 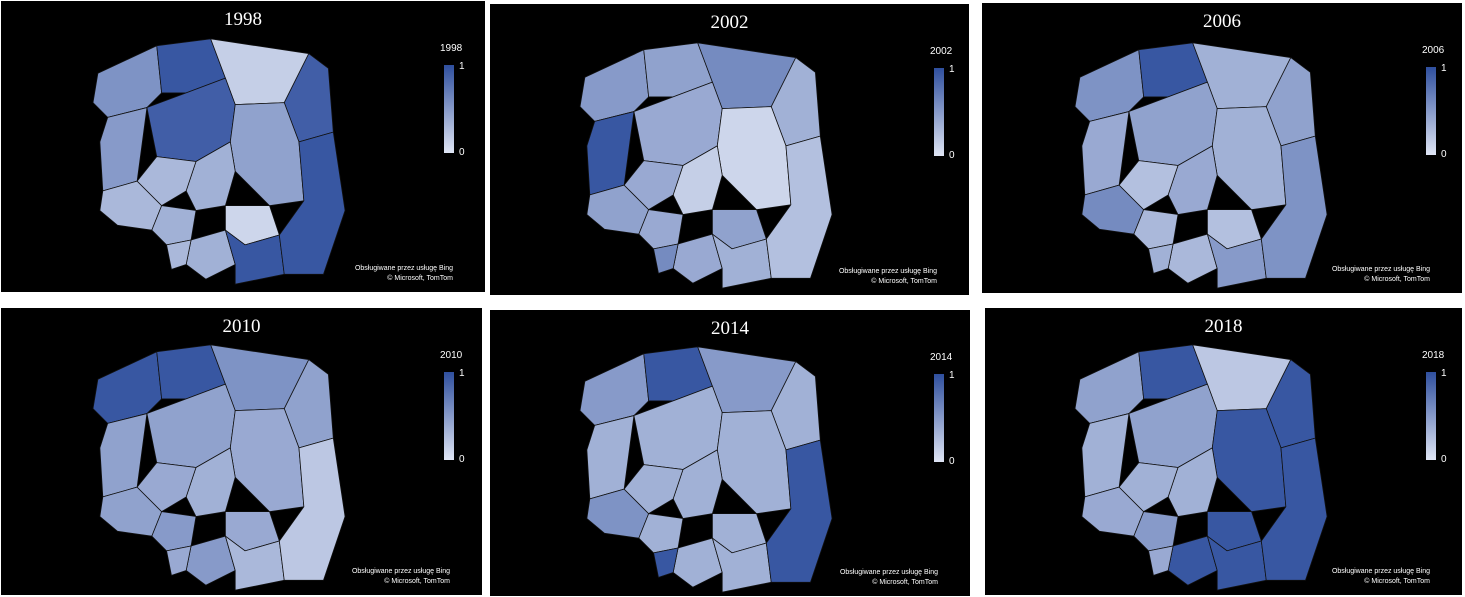 I want to click on legend-title: 2018, so click(x=1433, y=355).